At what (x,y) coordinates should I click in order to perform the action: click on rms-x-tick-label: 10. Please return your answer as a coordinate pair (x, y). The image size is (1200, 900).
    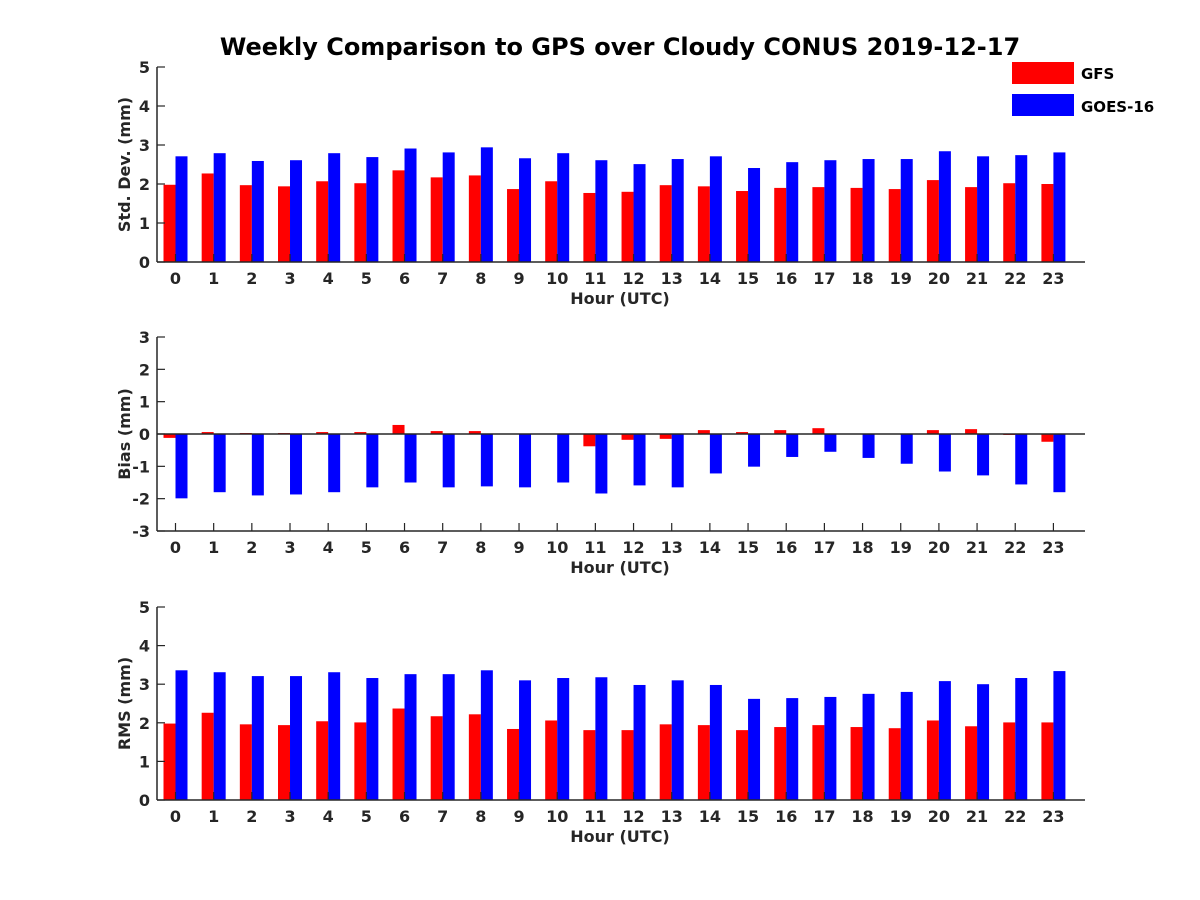
    Looking at the image, I should click on (557, 816).